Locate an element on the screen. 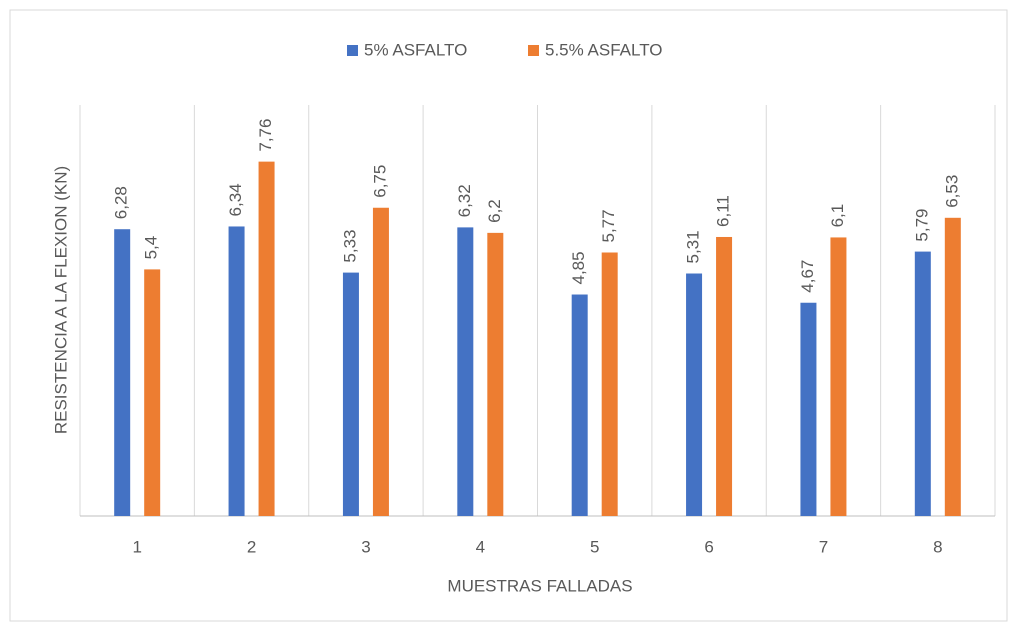  x-tick-label: 7 is located at coordinates (823, 546).